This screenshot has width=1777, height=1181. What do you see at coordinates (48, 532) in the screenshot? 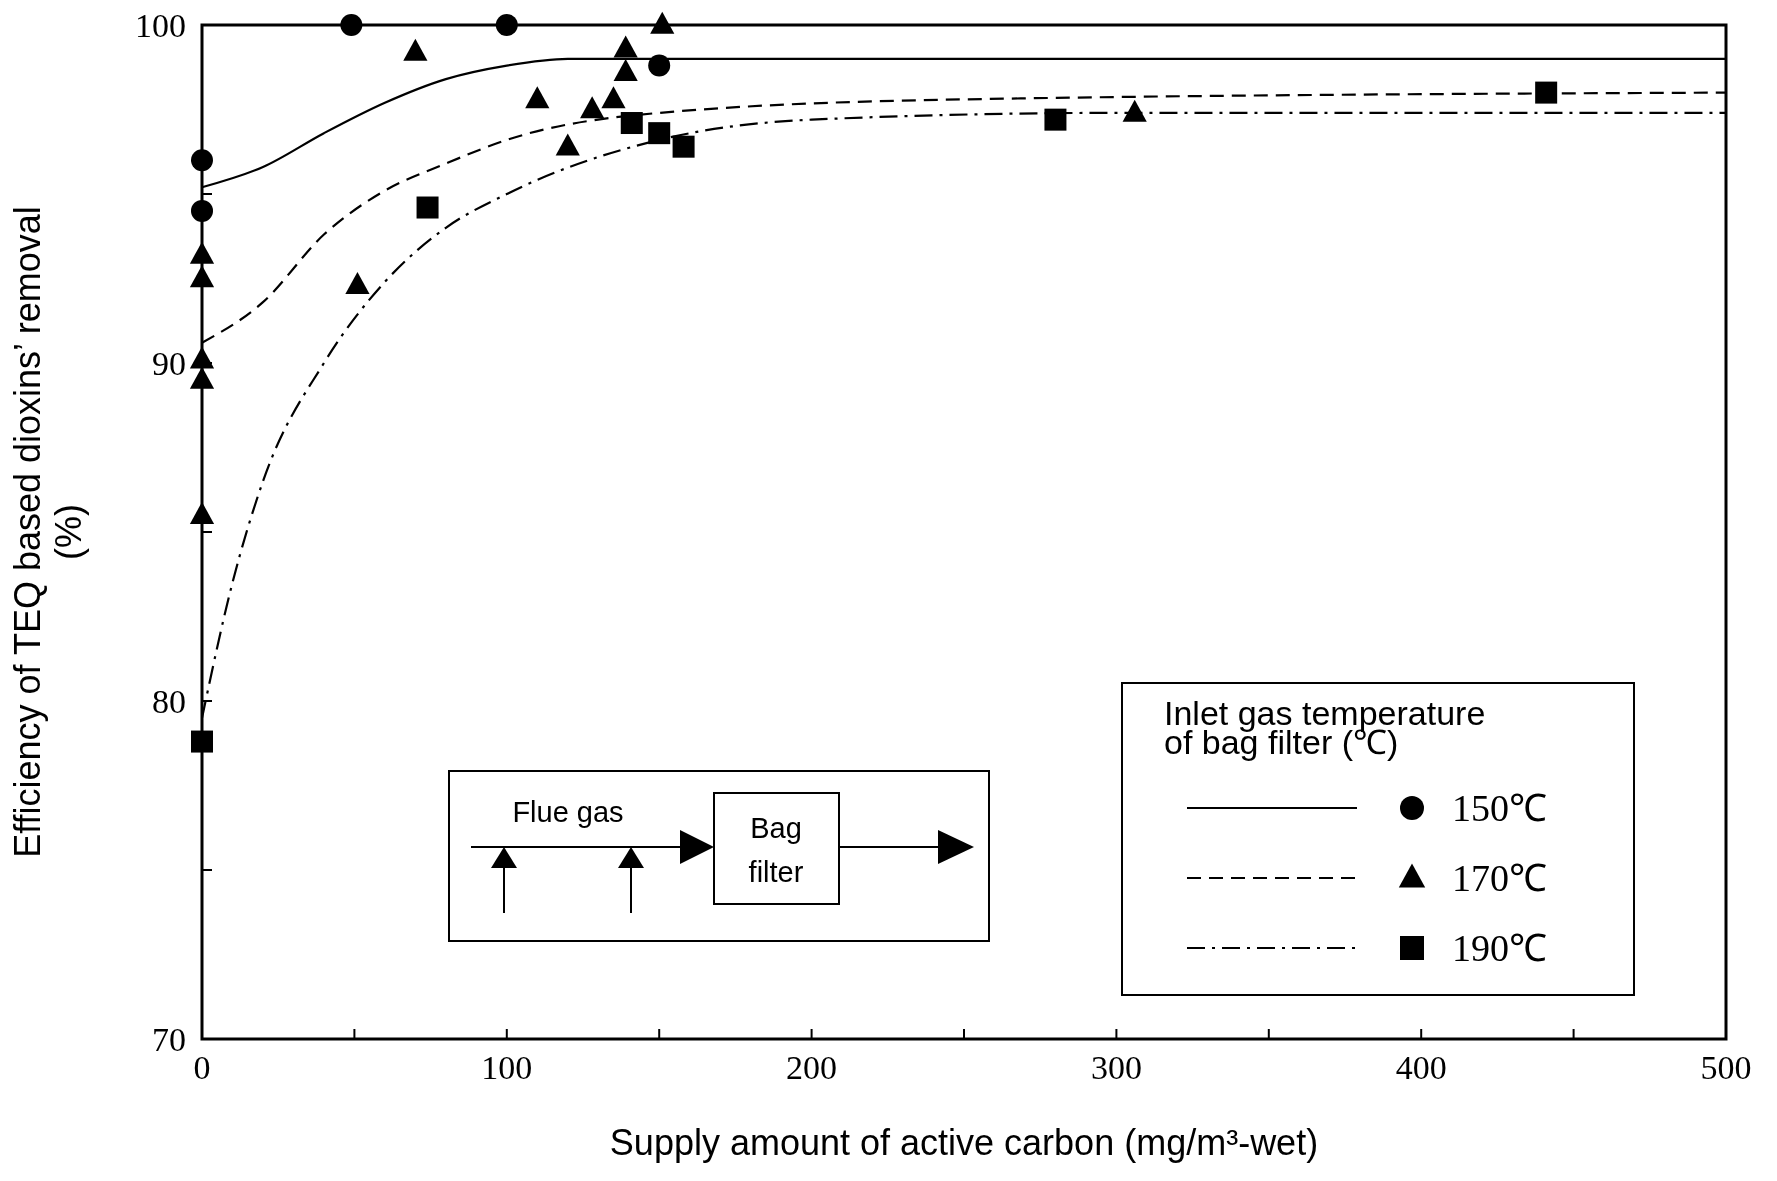
I see `y-axis-title: Efficiency of TEQ based dioxins’ removal (%)` at bounding box center [48, 532].